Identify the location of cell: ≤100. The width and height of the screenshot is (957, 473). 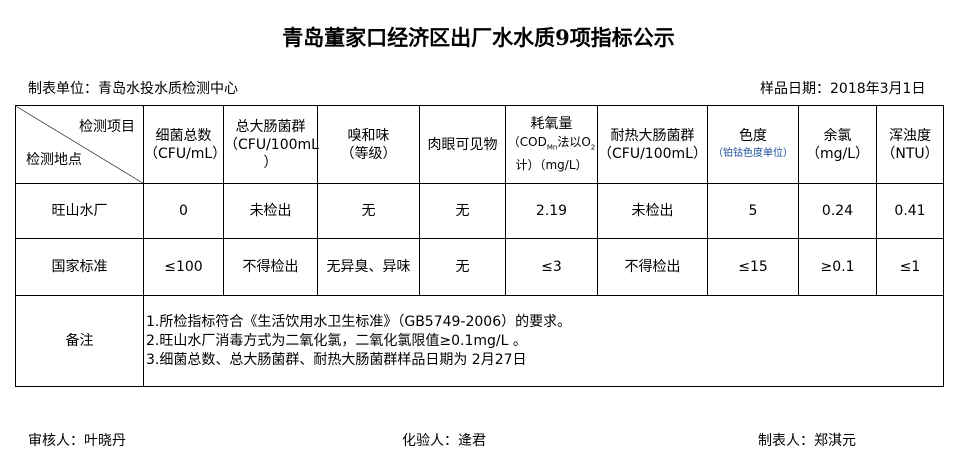
(183, 267).